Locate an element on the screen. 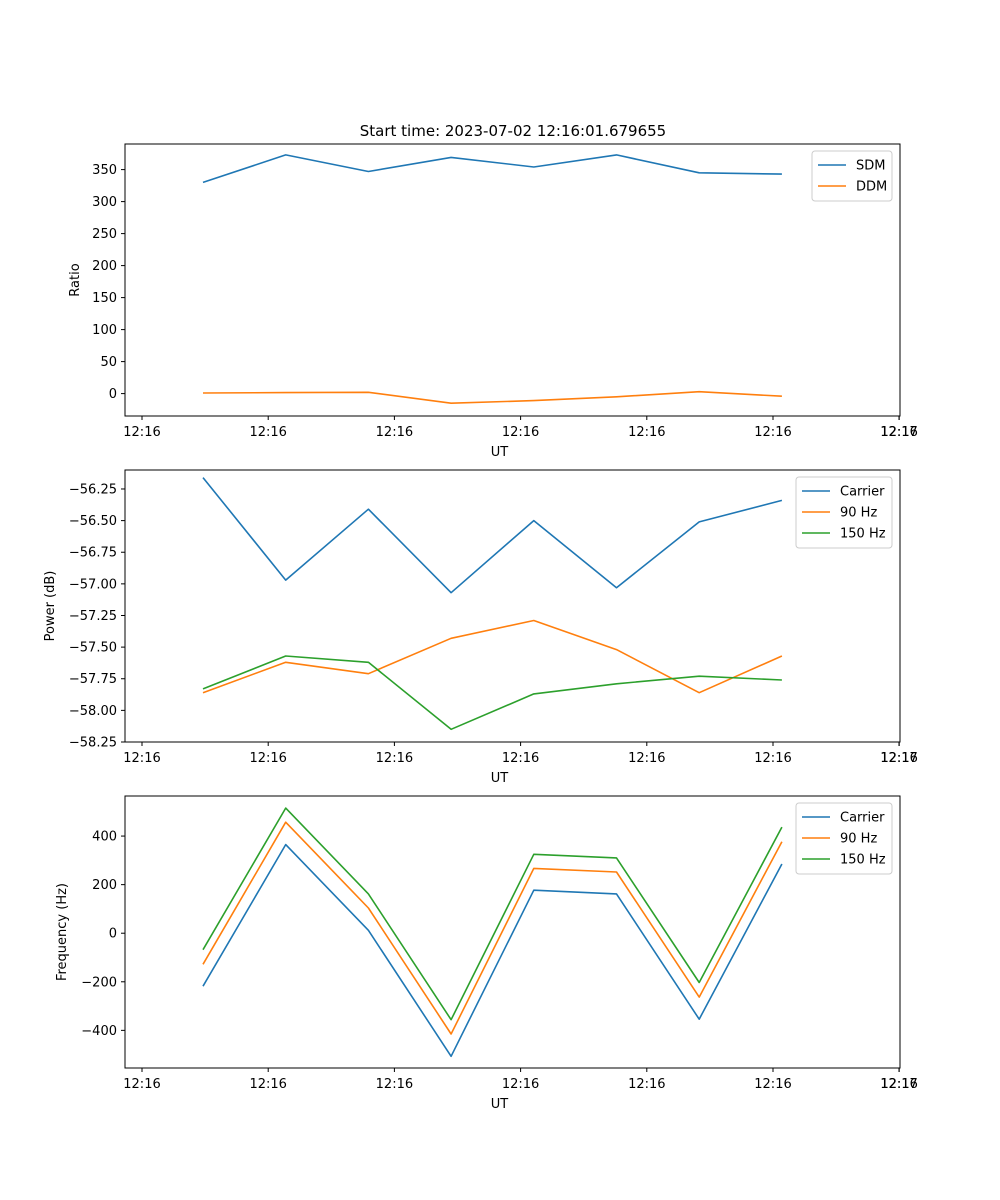  series-line-ddm is located at coordinates (492, 397).